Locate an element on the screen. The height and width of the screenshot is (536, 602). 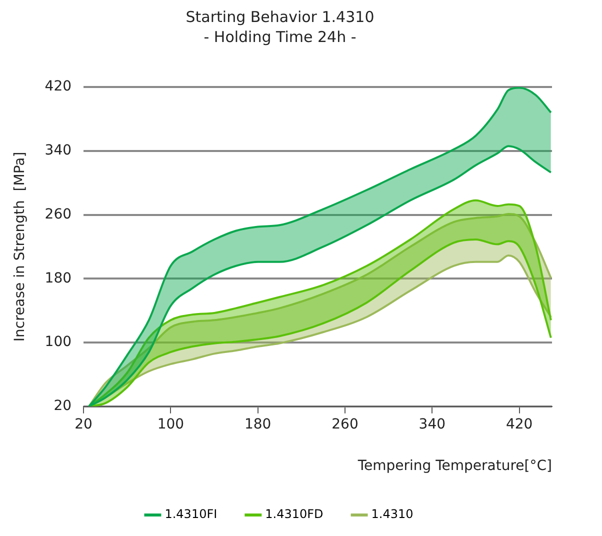
x-tick-label: 340 is located at coordinates (432, 424).